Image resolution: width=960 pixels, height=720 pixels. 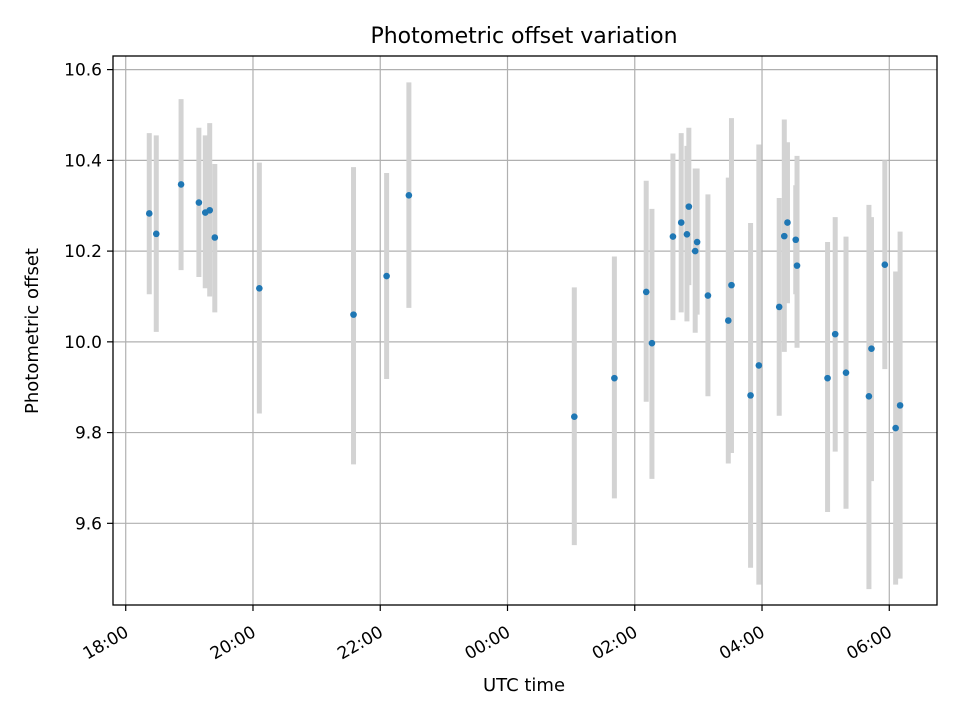 I want to click on y-tick-label: 10.2, so click(x=83, y=252).